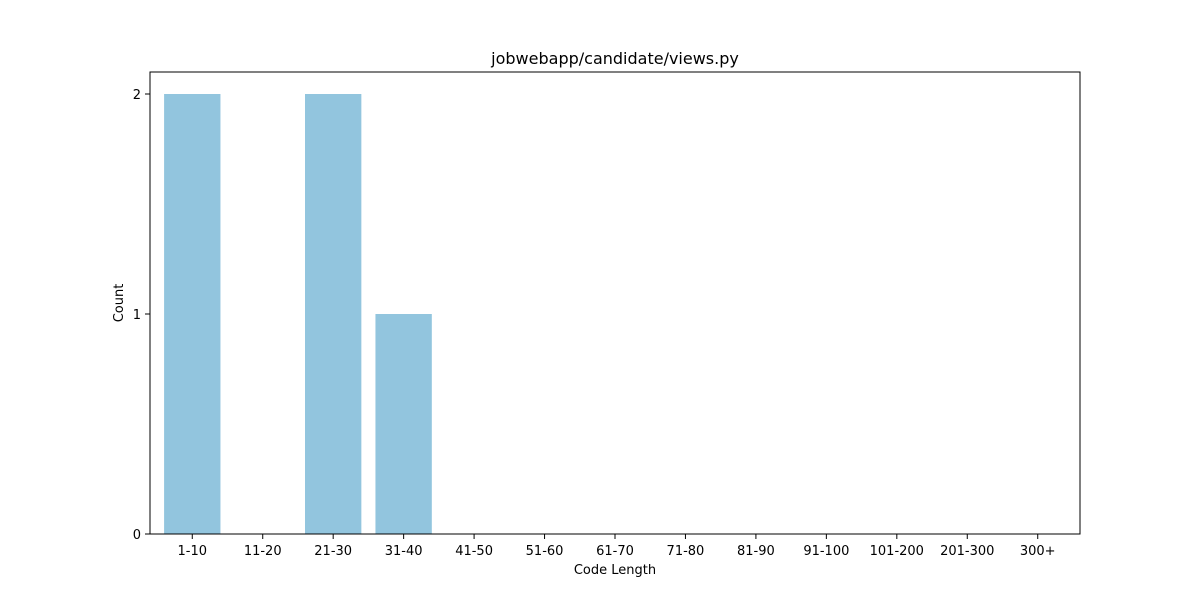 The image size is (1200, 600). Describe the element at coordinates (137, 535) in the screenshot. I see `y-tick-label: 0` at that location.